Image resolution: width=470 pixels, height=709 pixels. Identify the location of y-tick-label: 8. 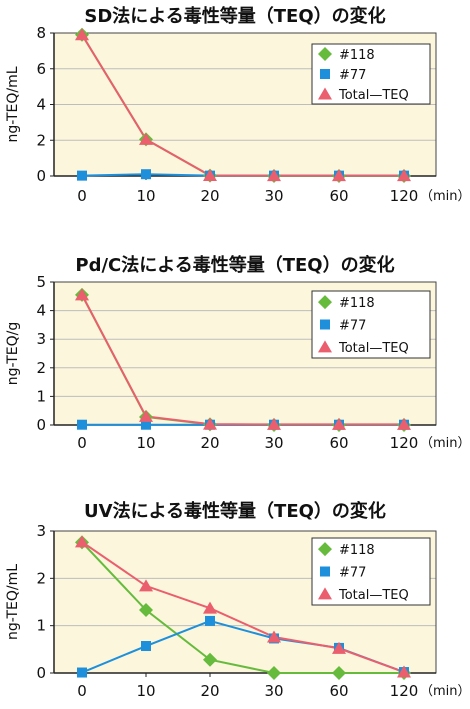
(41, 33).